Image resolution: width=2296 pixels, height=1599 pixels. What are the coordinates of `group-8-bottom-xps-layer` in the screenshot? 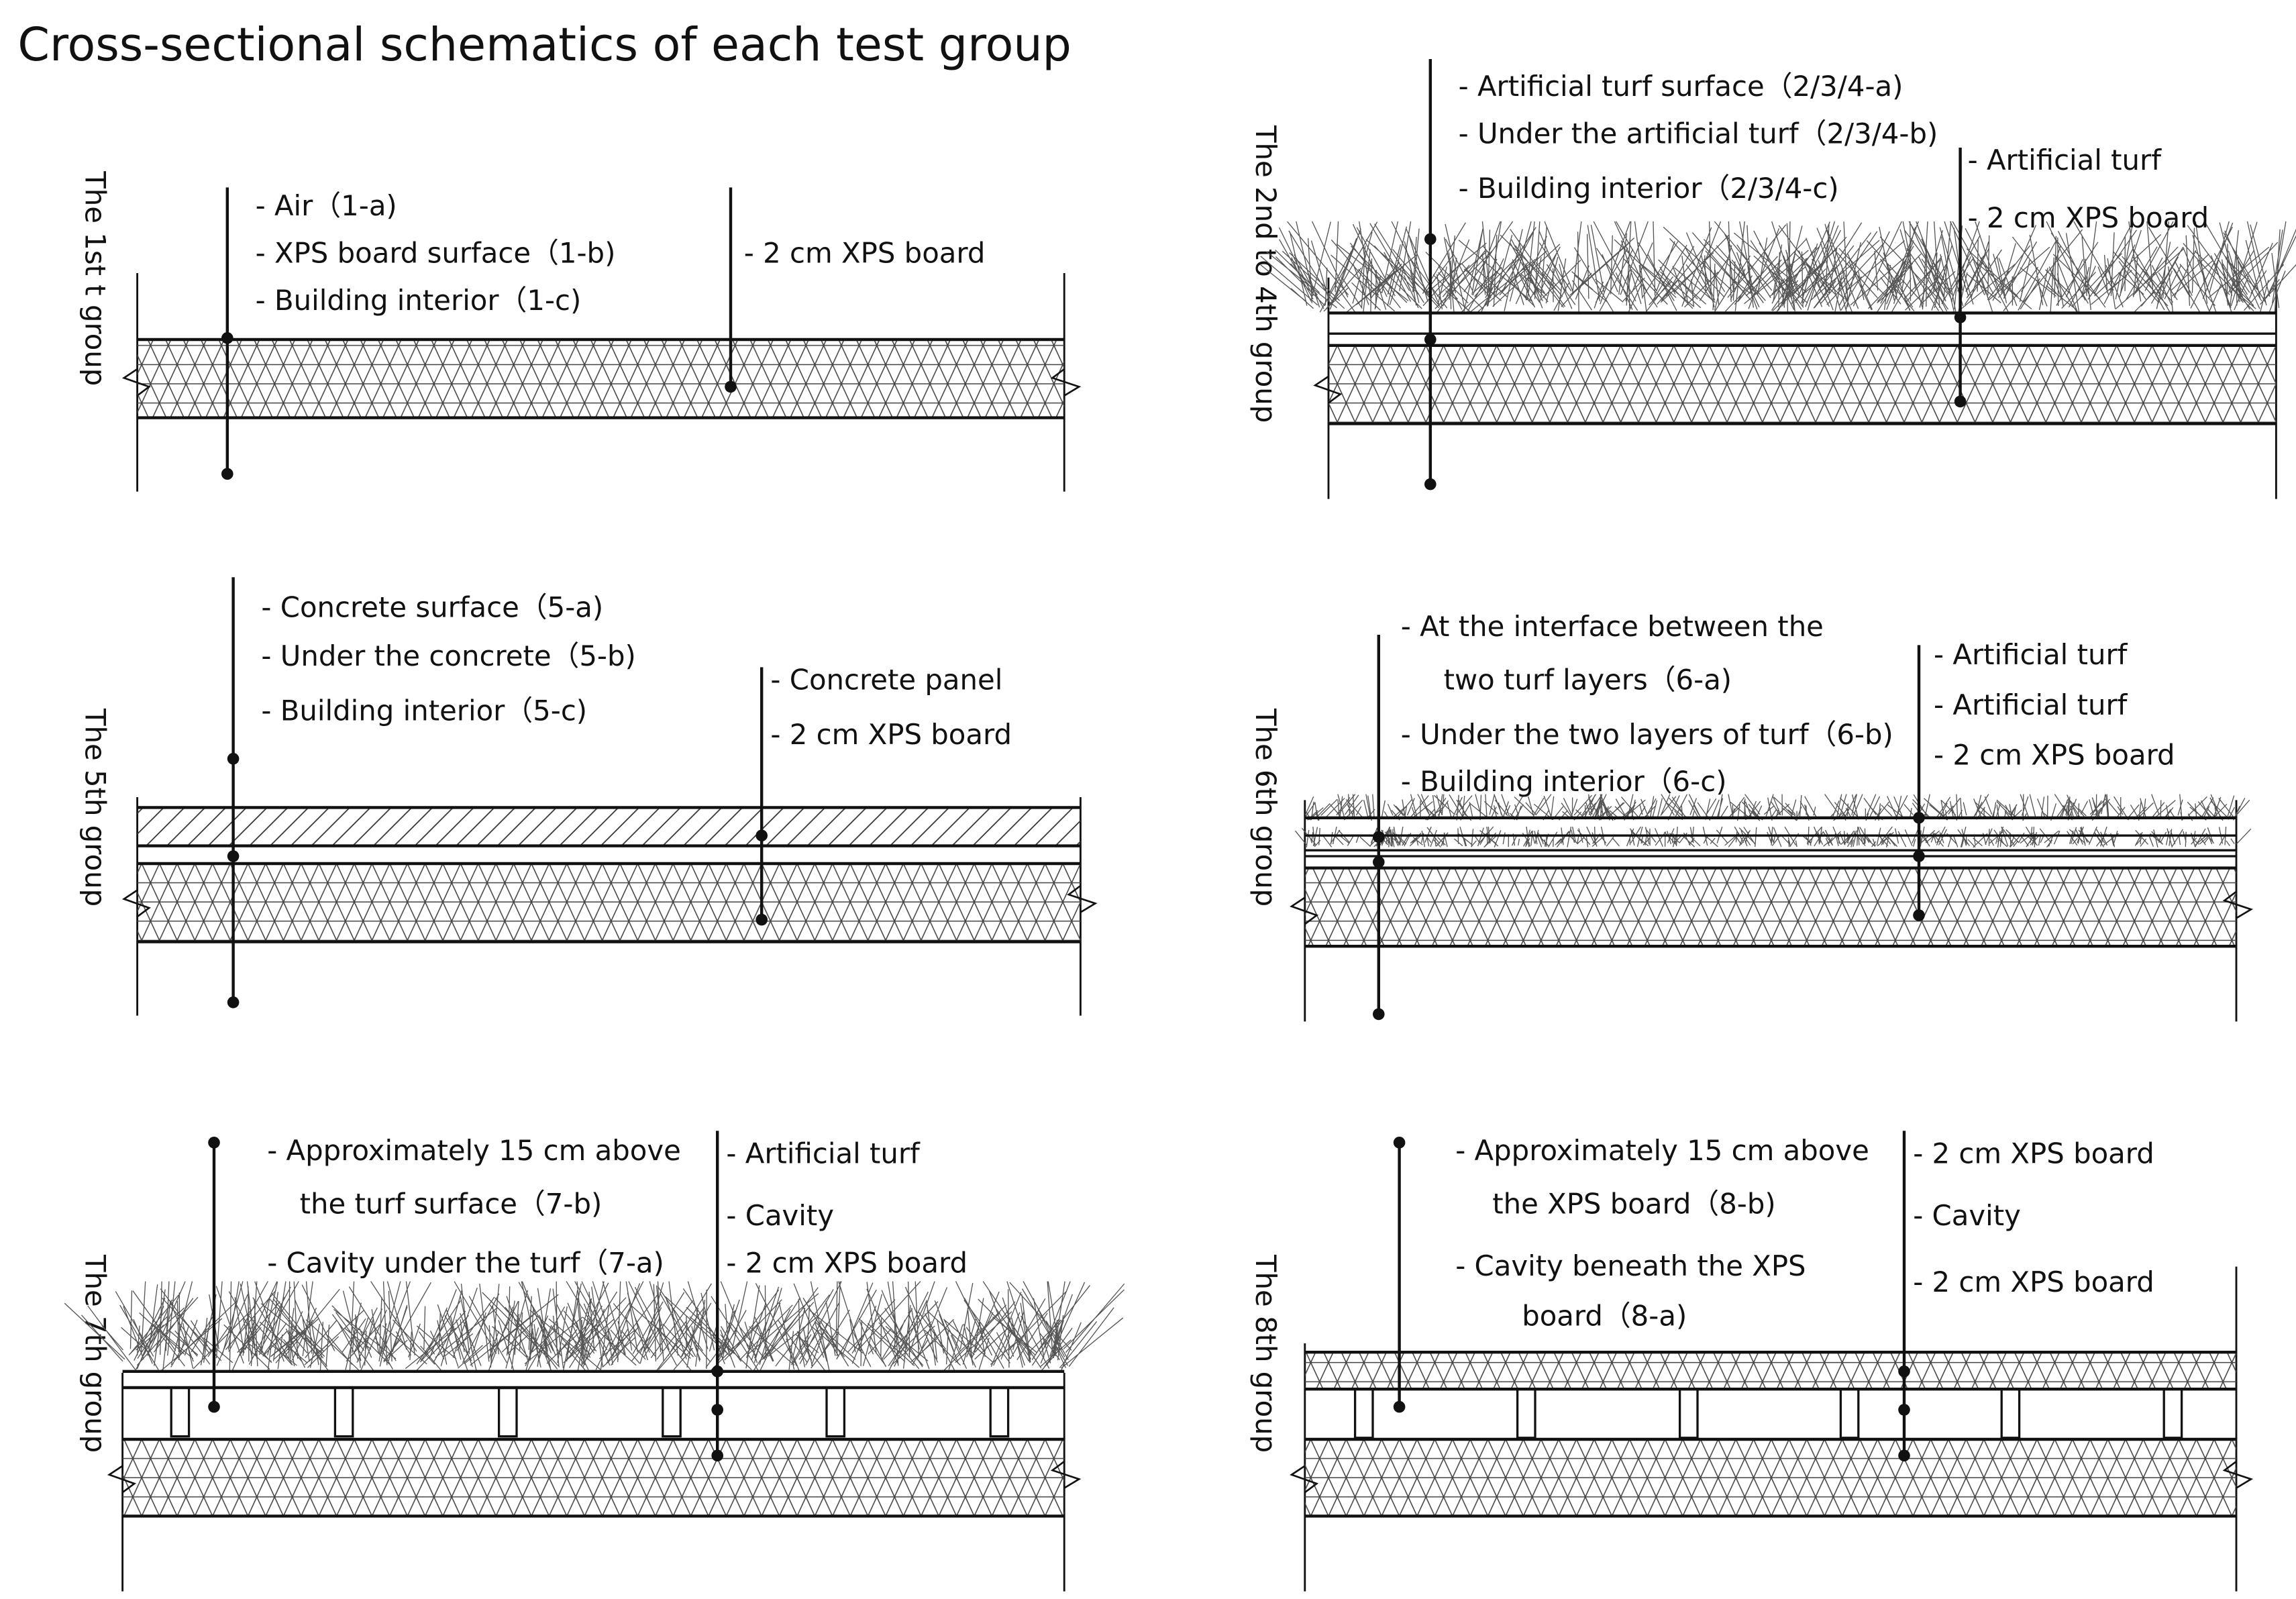 It's located at (1770, 1478).